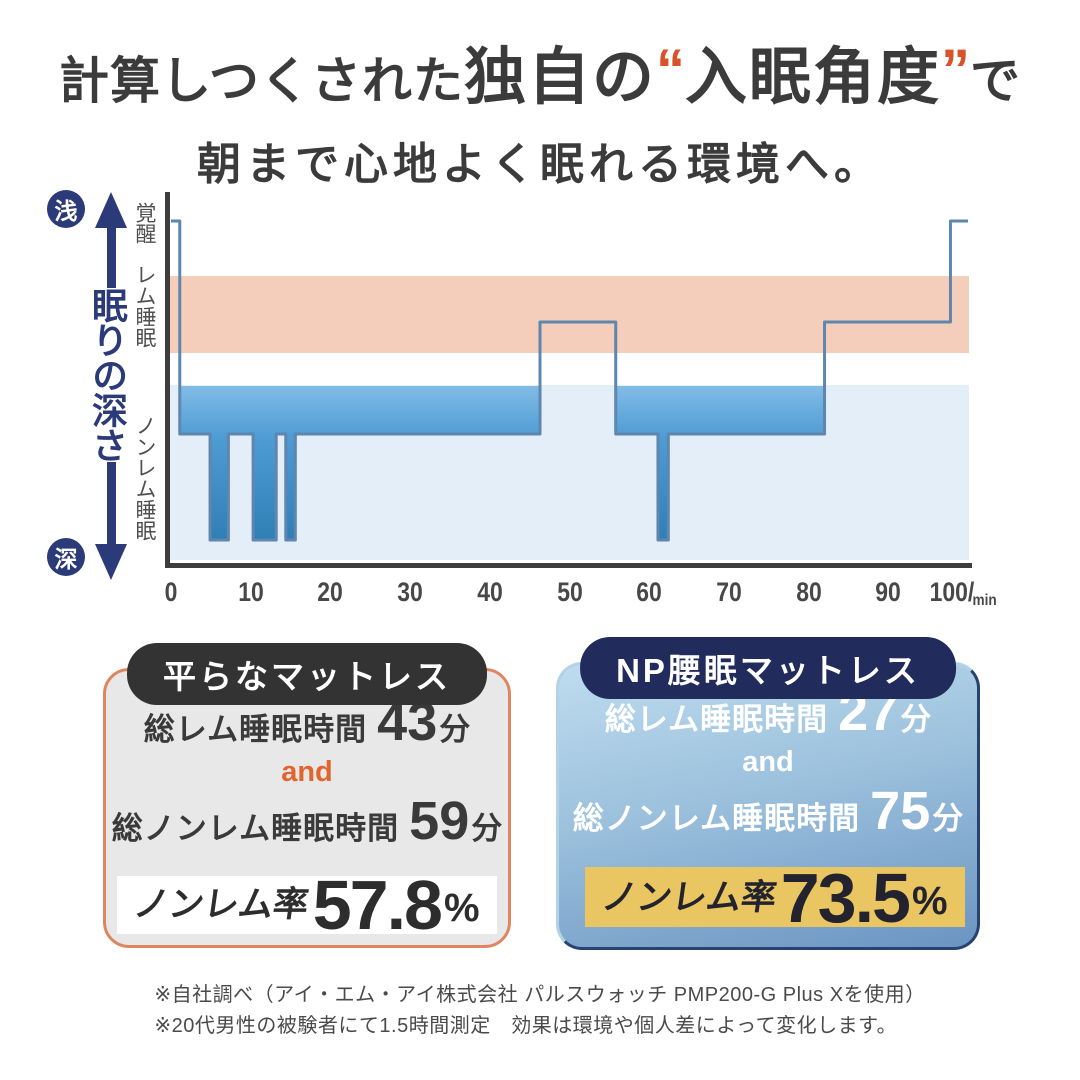 Image resolution: width=1080 pixels, height=1080 pixels. What do you see at coordinates (729, 592) in the screenshot?
I see `x-tick-70: 70` at bounding box center [729, 592].